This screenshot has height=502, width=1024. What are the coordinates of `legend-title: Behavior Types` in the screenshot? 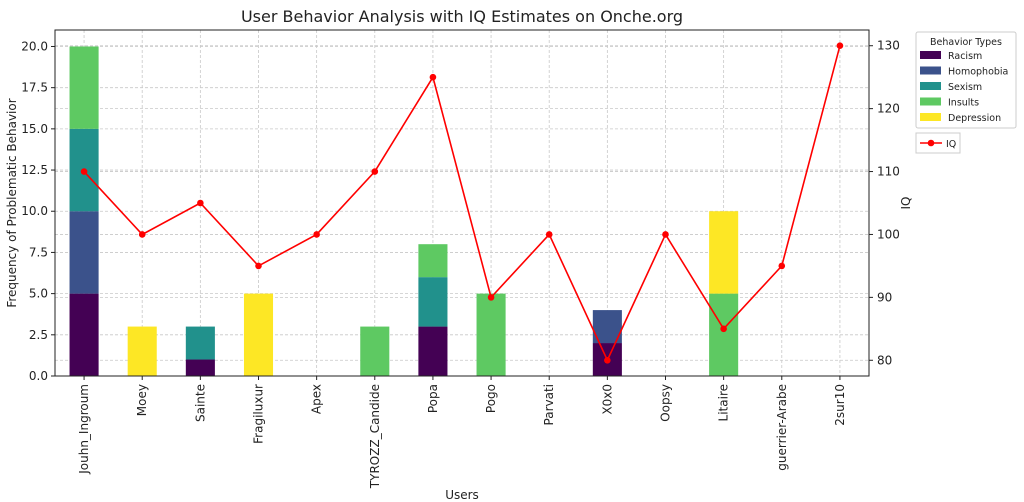 It's located at (966, 42).